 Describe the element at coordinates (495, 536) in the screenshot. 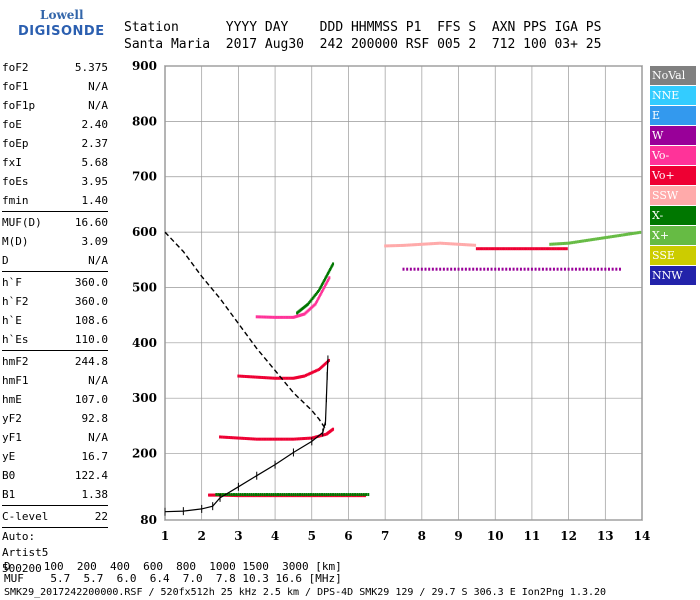

I see `x-tick-label: 10` at that location.